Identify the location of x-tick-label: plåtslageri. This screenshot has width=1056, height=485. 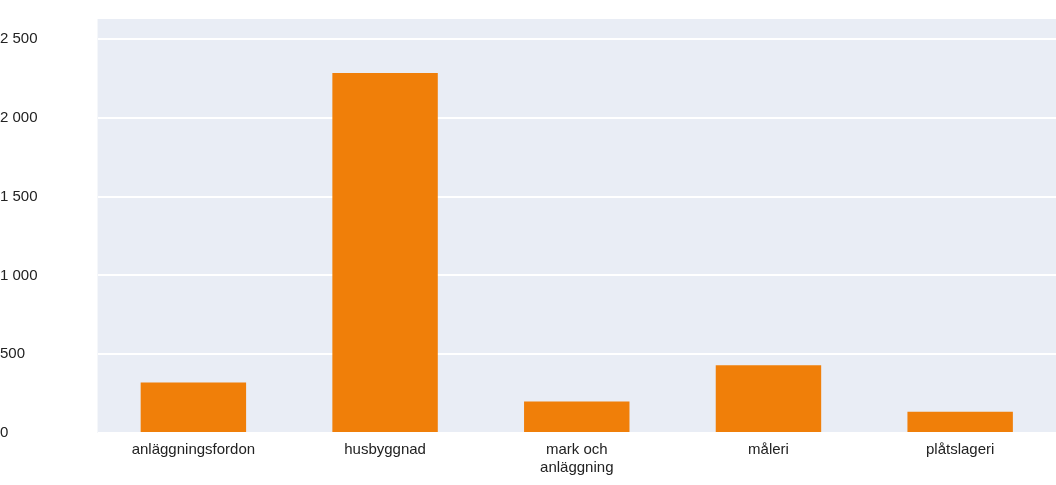
(960, 449).